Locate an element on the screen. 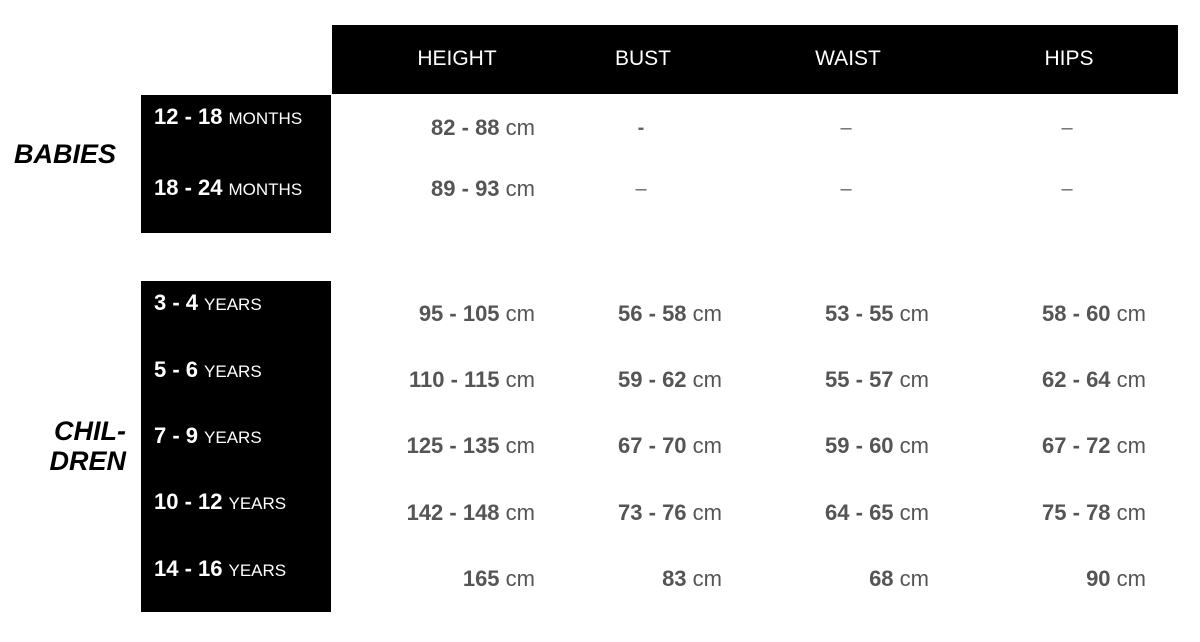 The image size is (1200, 642). group-label-line: DREN is located at coordinates (87, 461).